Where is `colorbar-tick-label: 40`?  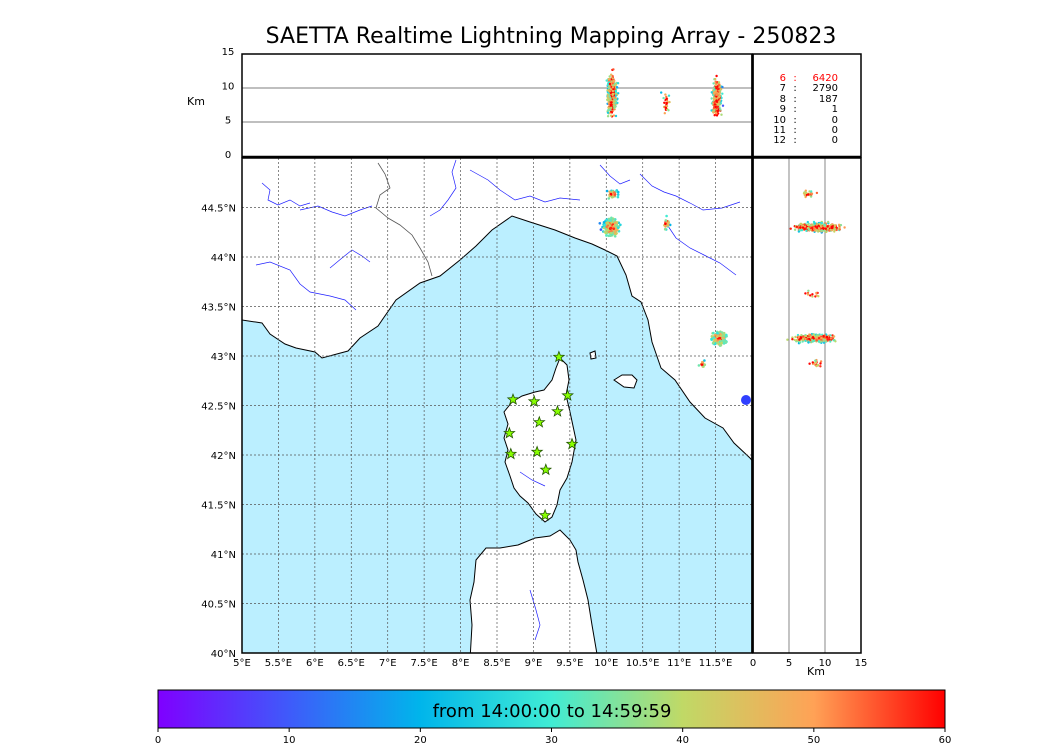 colorbar-tick-label: 40 is located at coordinates (682, 740).